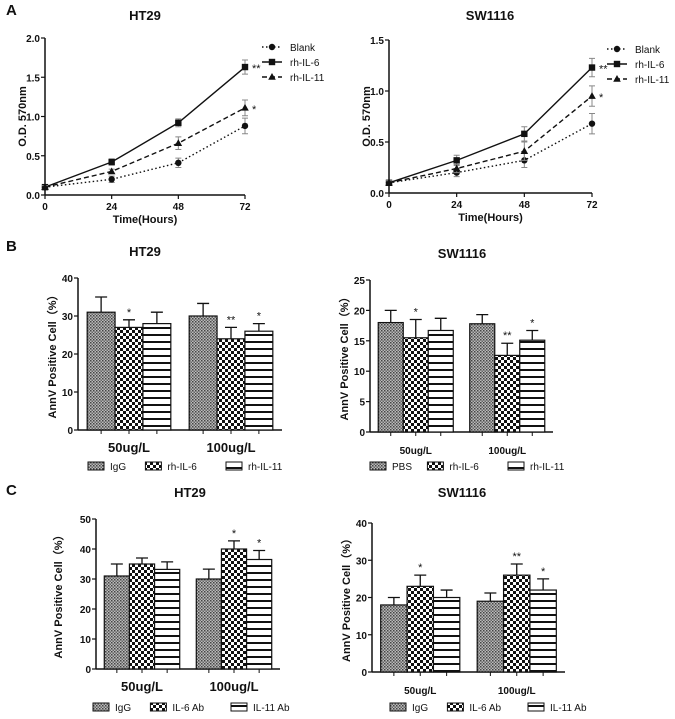 This screenshot has height=719, width=675. I want to click on series-rh-il-11: *, so click(494, 135).